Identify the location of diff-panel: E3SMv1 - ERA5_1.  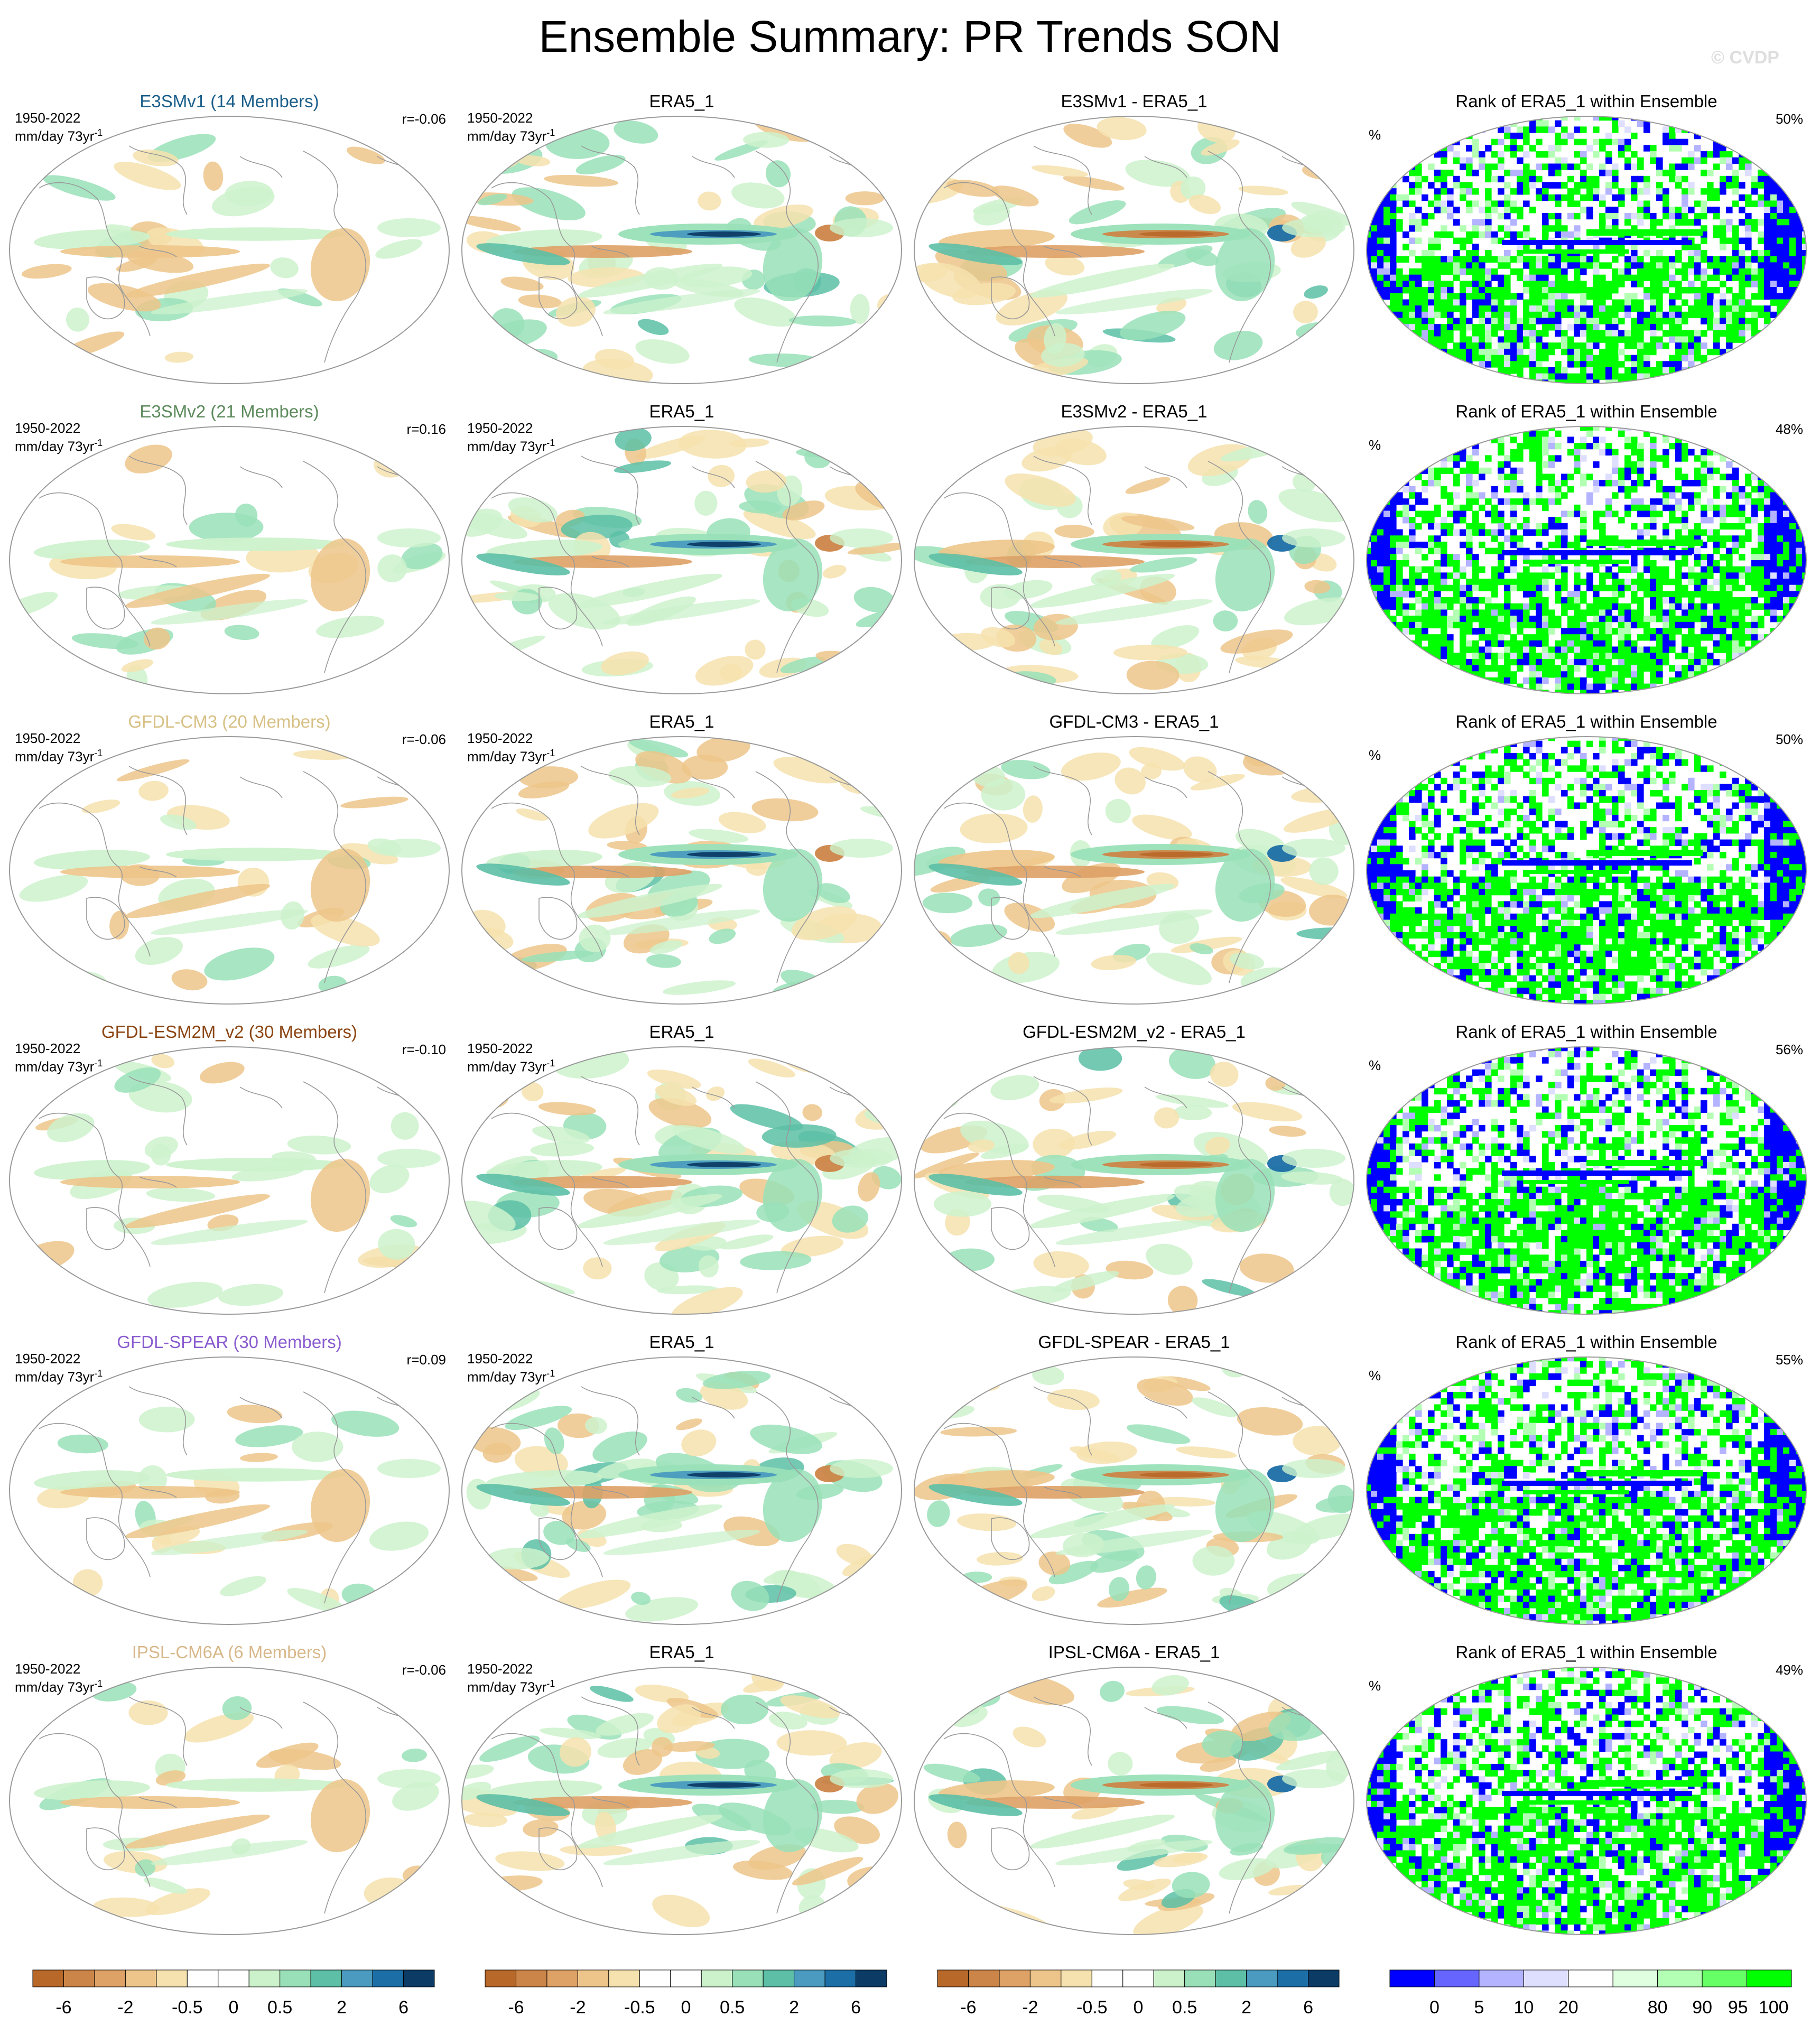
(1134, 238).